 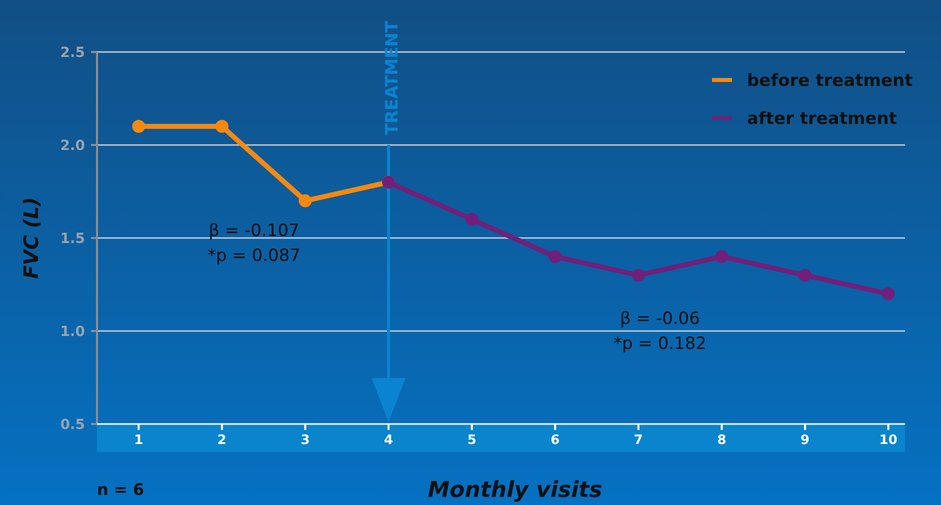 What do you see at coordinates (389, 440) in the screenshot?
I see `x-tick-label: 4` at bounding box center [389, 440].